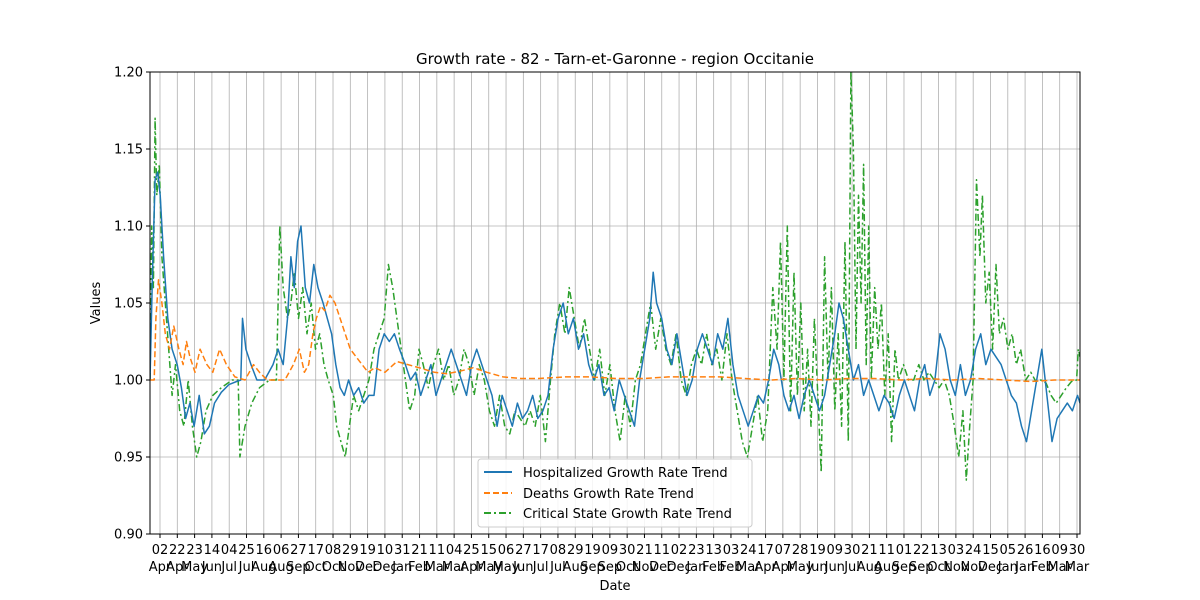 Image resolution: width=1200 pixels, height=600 pixels. What do you see at coordinates (128, 150) in the screenshot?
I see `y-tick-label: 1.15` at bounding box center [128, 150].